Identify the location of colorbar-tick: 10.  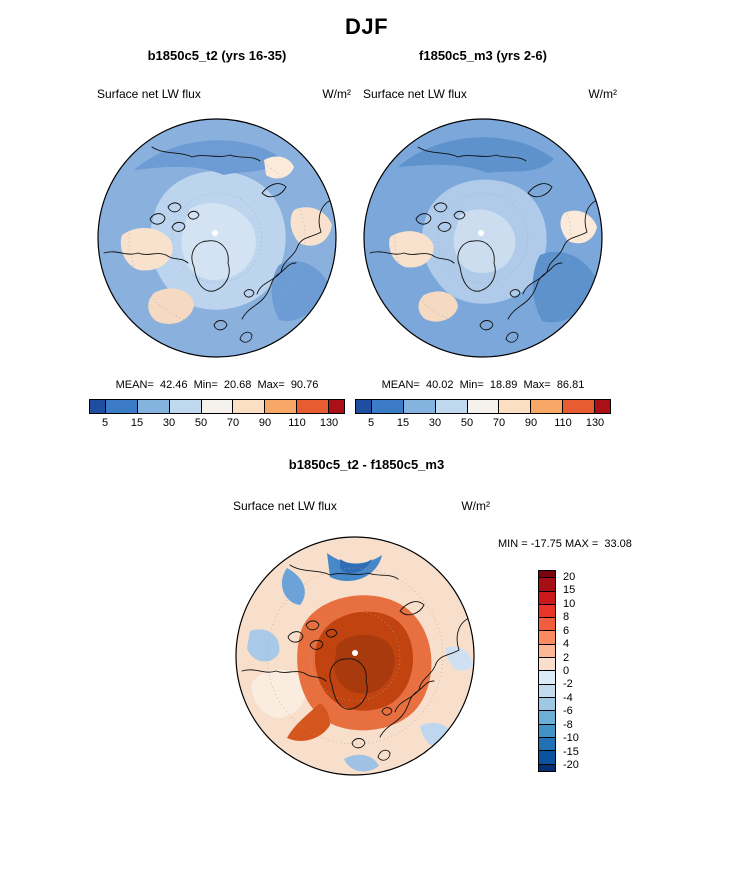
(569, 603).